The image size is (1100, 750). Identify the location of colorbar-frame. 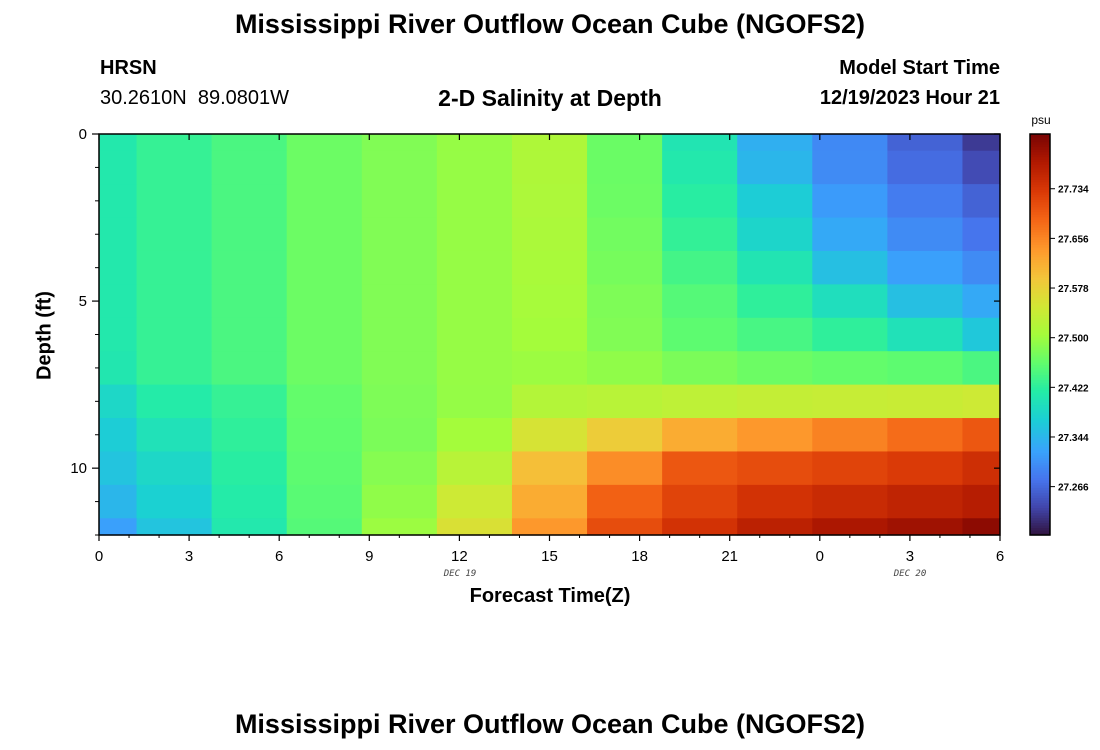
(1040, 334).